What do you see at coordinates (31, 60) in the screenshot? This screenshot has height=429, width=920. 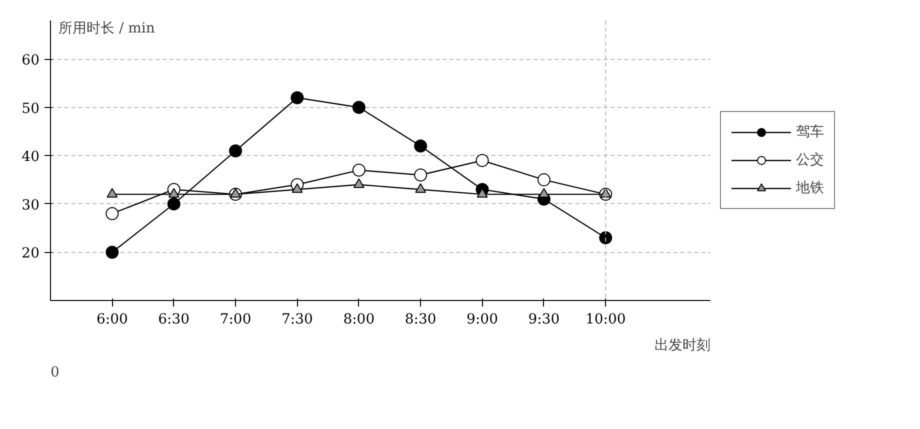 I see `y-tick-label: 60` at bounding box center [31, 60].